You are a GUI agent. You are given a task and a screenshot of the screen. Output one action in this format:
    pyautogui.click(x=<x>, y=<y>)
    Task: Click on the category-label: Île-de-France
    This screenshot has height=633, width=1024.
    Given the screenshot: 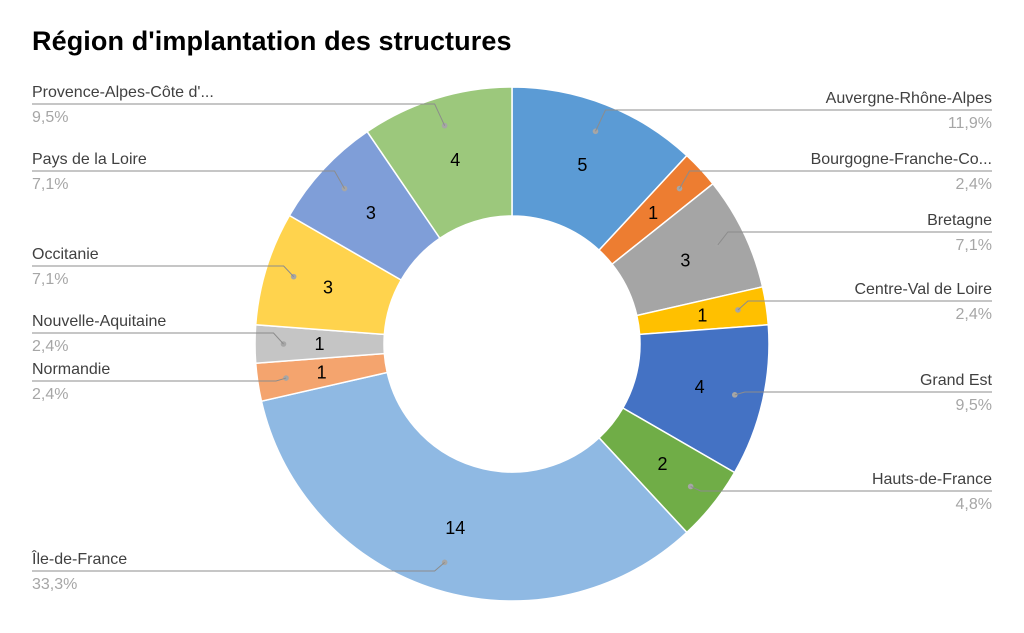 What is the action you would take?
    pyautogui.click(x=79, y=558)
    